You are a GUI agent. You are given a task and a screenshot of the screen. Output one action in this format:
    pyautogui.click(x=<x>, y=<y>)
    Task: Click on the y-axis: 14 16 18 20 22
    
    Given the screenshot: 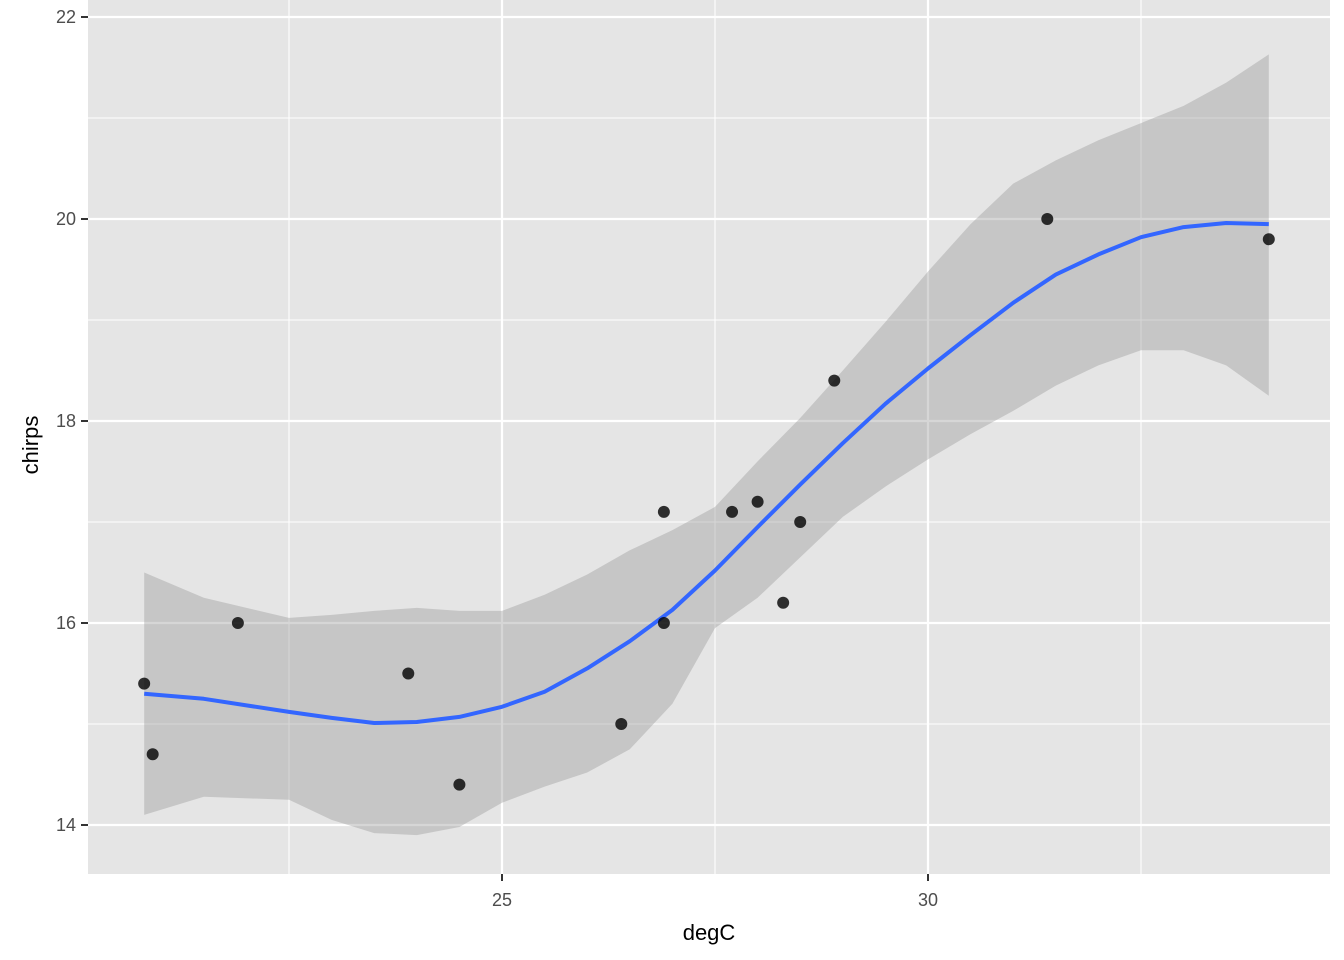 What is the action you would take?
    pyautogui.click(x=72, y=421)
    